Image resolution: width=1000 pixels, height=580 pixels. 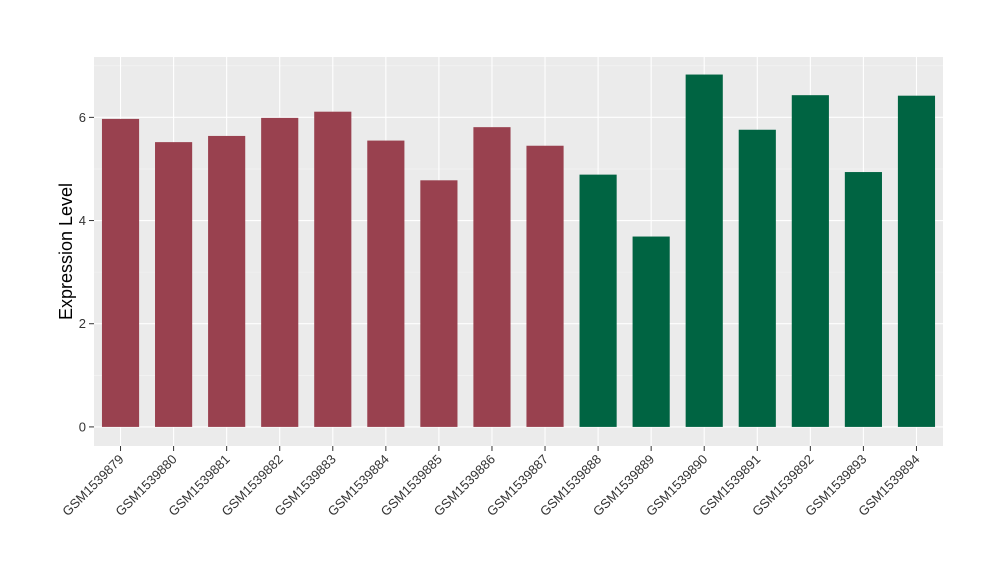 I want to click on bar-GSM1539880, so click(x=174, y=284).